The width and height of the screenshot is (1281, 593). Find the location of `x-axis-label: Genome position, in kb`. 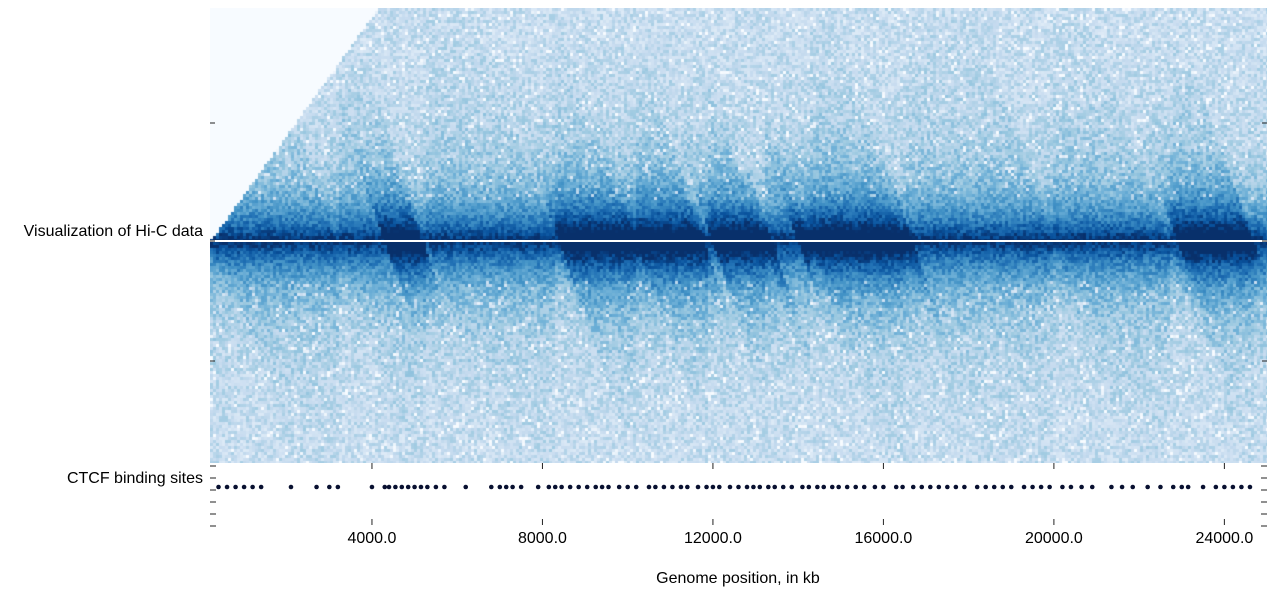

x-axis-label: Genome position, in kb is located at coordinates (738, 578).